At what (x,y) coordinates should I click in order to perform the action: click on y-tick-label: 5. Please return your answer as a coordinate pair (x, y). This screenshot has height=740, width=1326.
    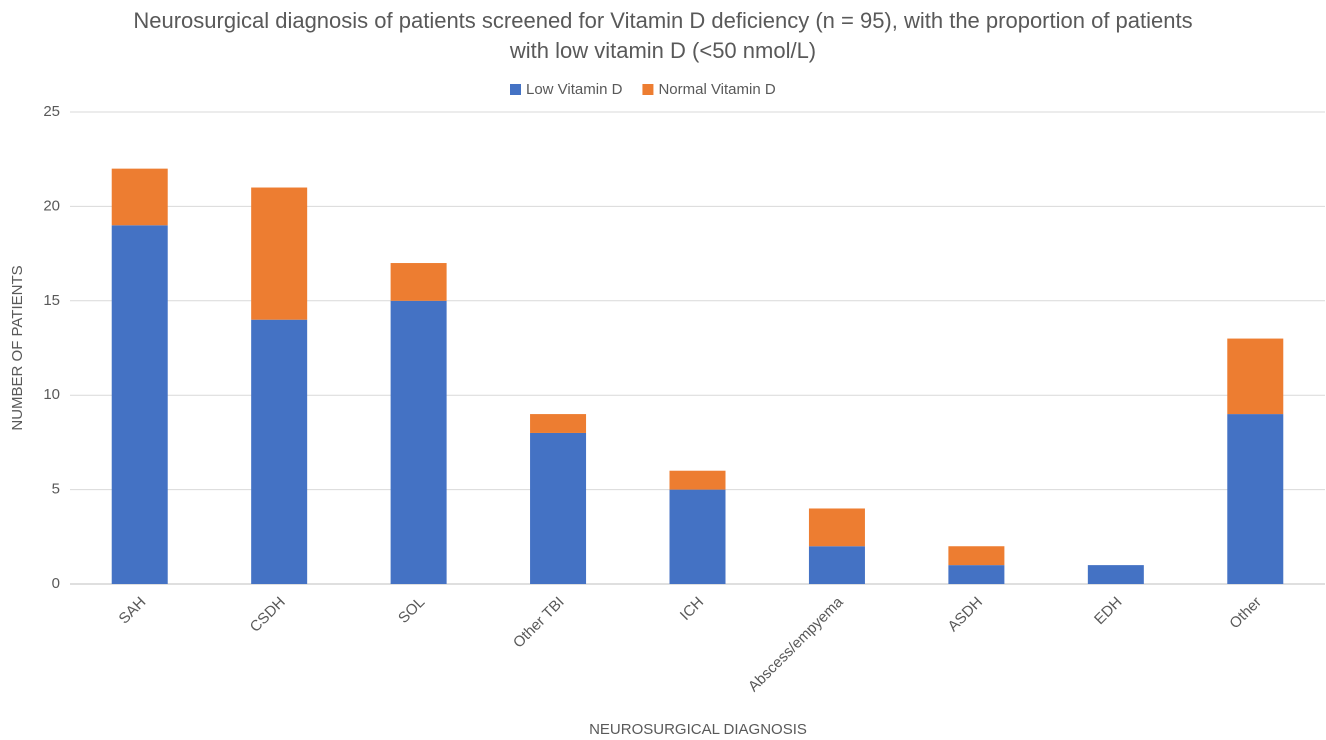
    Looking at the image, I should click on (56, 489).